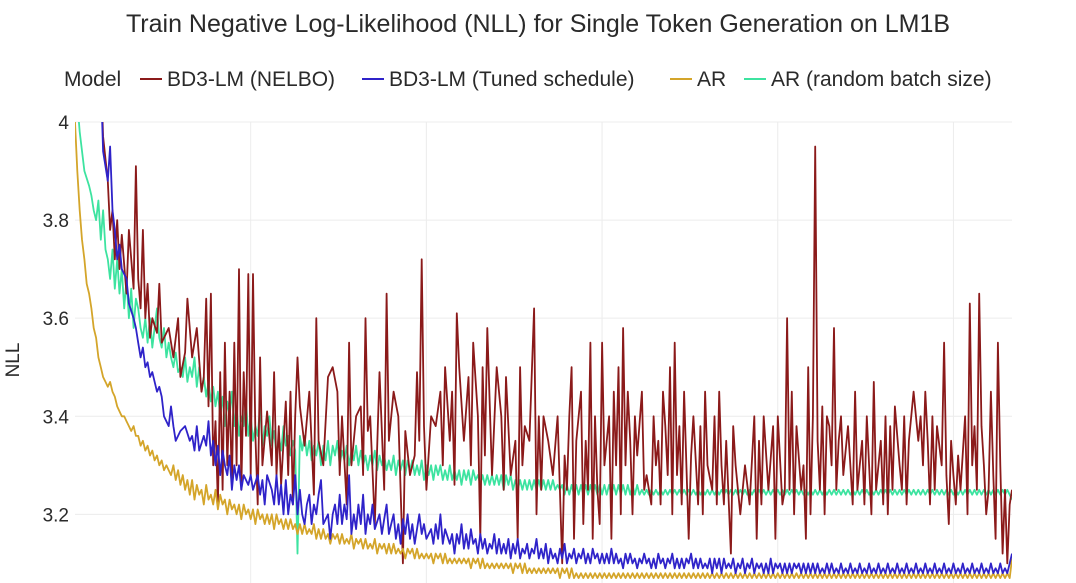 This screenshot has height=583, width=1076. I want to click on legend-label: AR (random batch size), so click(881, 79).